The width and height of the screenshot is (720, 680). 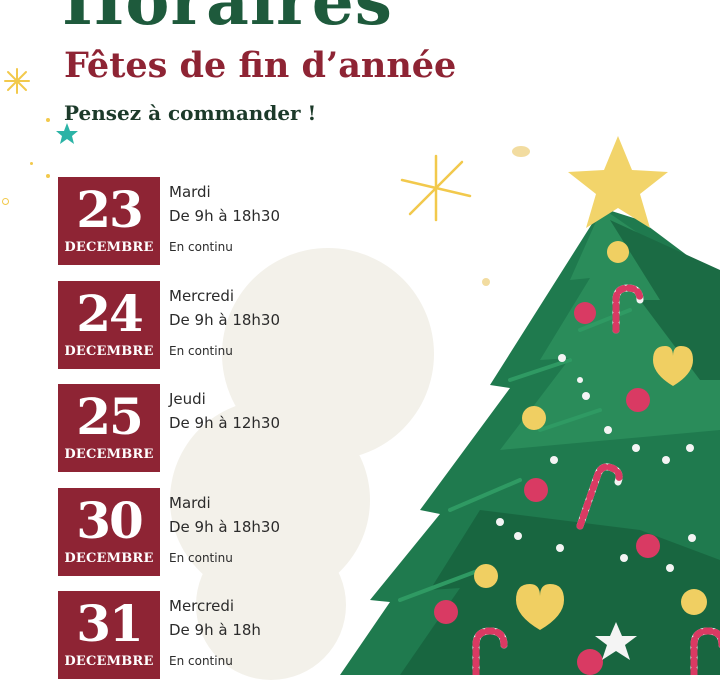 What do you see at coordinates (227, 20) in the screenshot?
I see `page-title: Horaires` at bounding box center [227, 20].